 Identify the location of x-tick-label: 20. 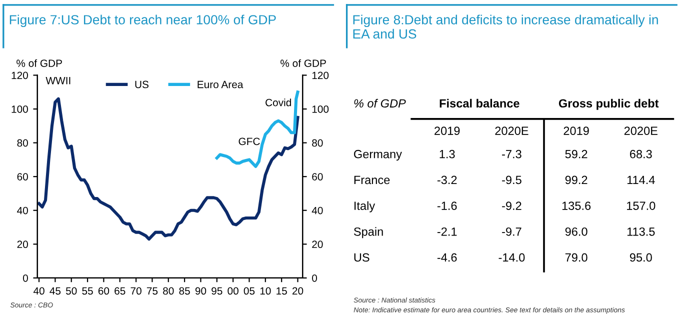
(298, 291).